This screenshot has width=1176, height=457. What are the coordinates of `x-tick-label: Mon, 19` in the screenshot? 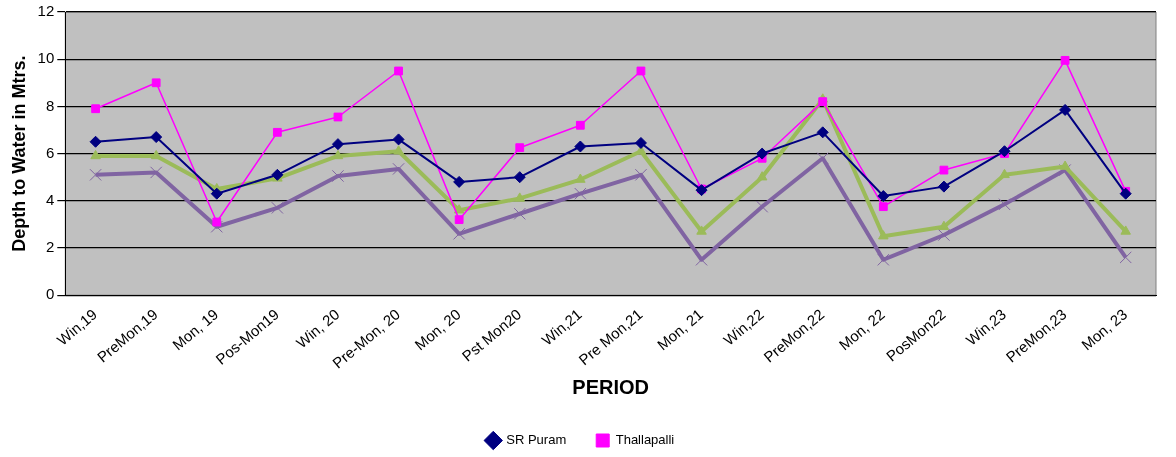 It's located at (195, 329).